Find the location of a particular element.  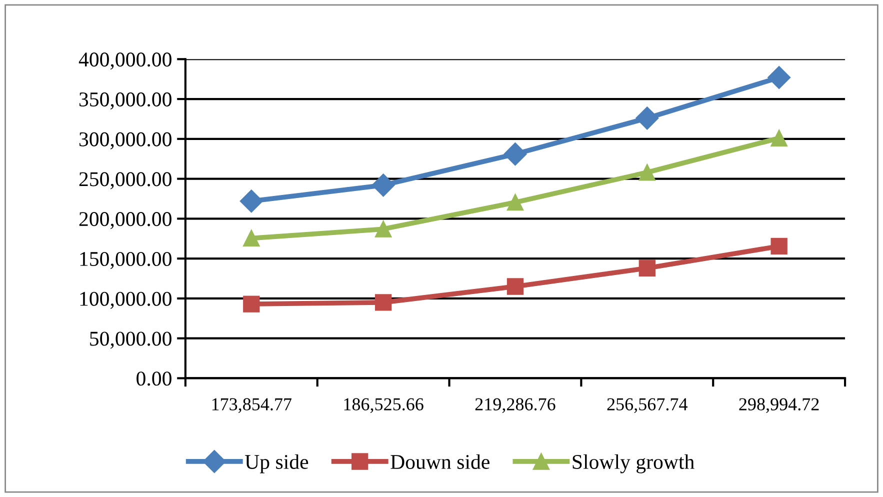

x-tick-label: 298,994.72 is located at coordinates (779, 405).